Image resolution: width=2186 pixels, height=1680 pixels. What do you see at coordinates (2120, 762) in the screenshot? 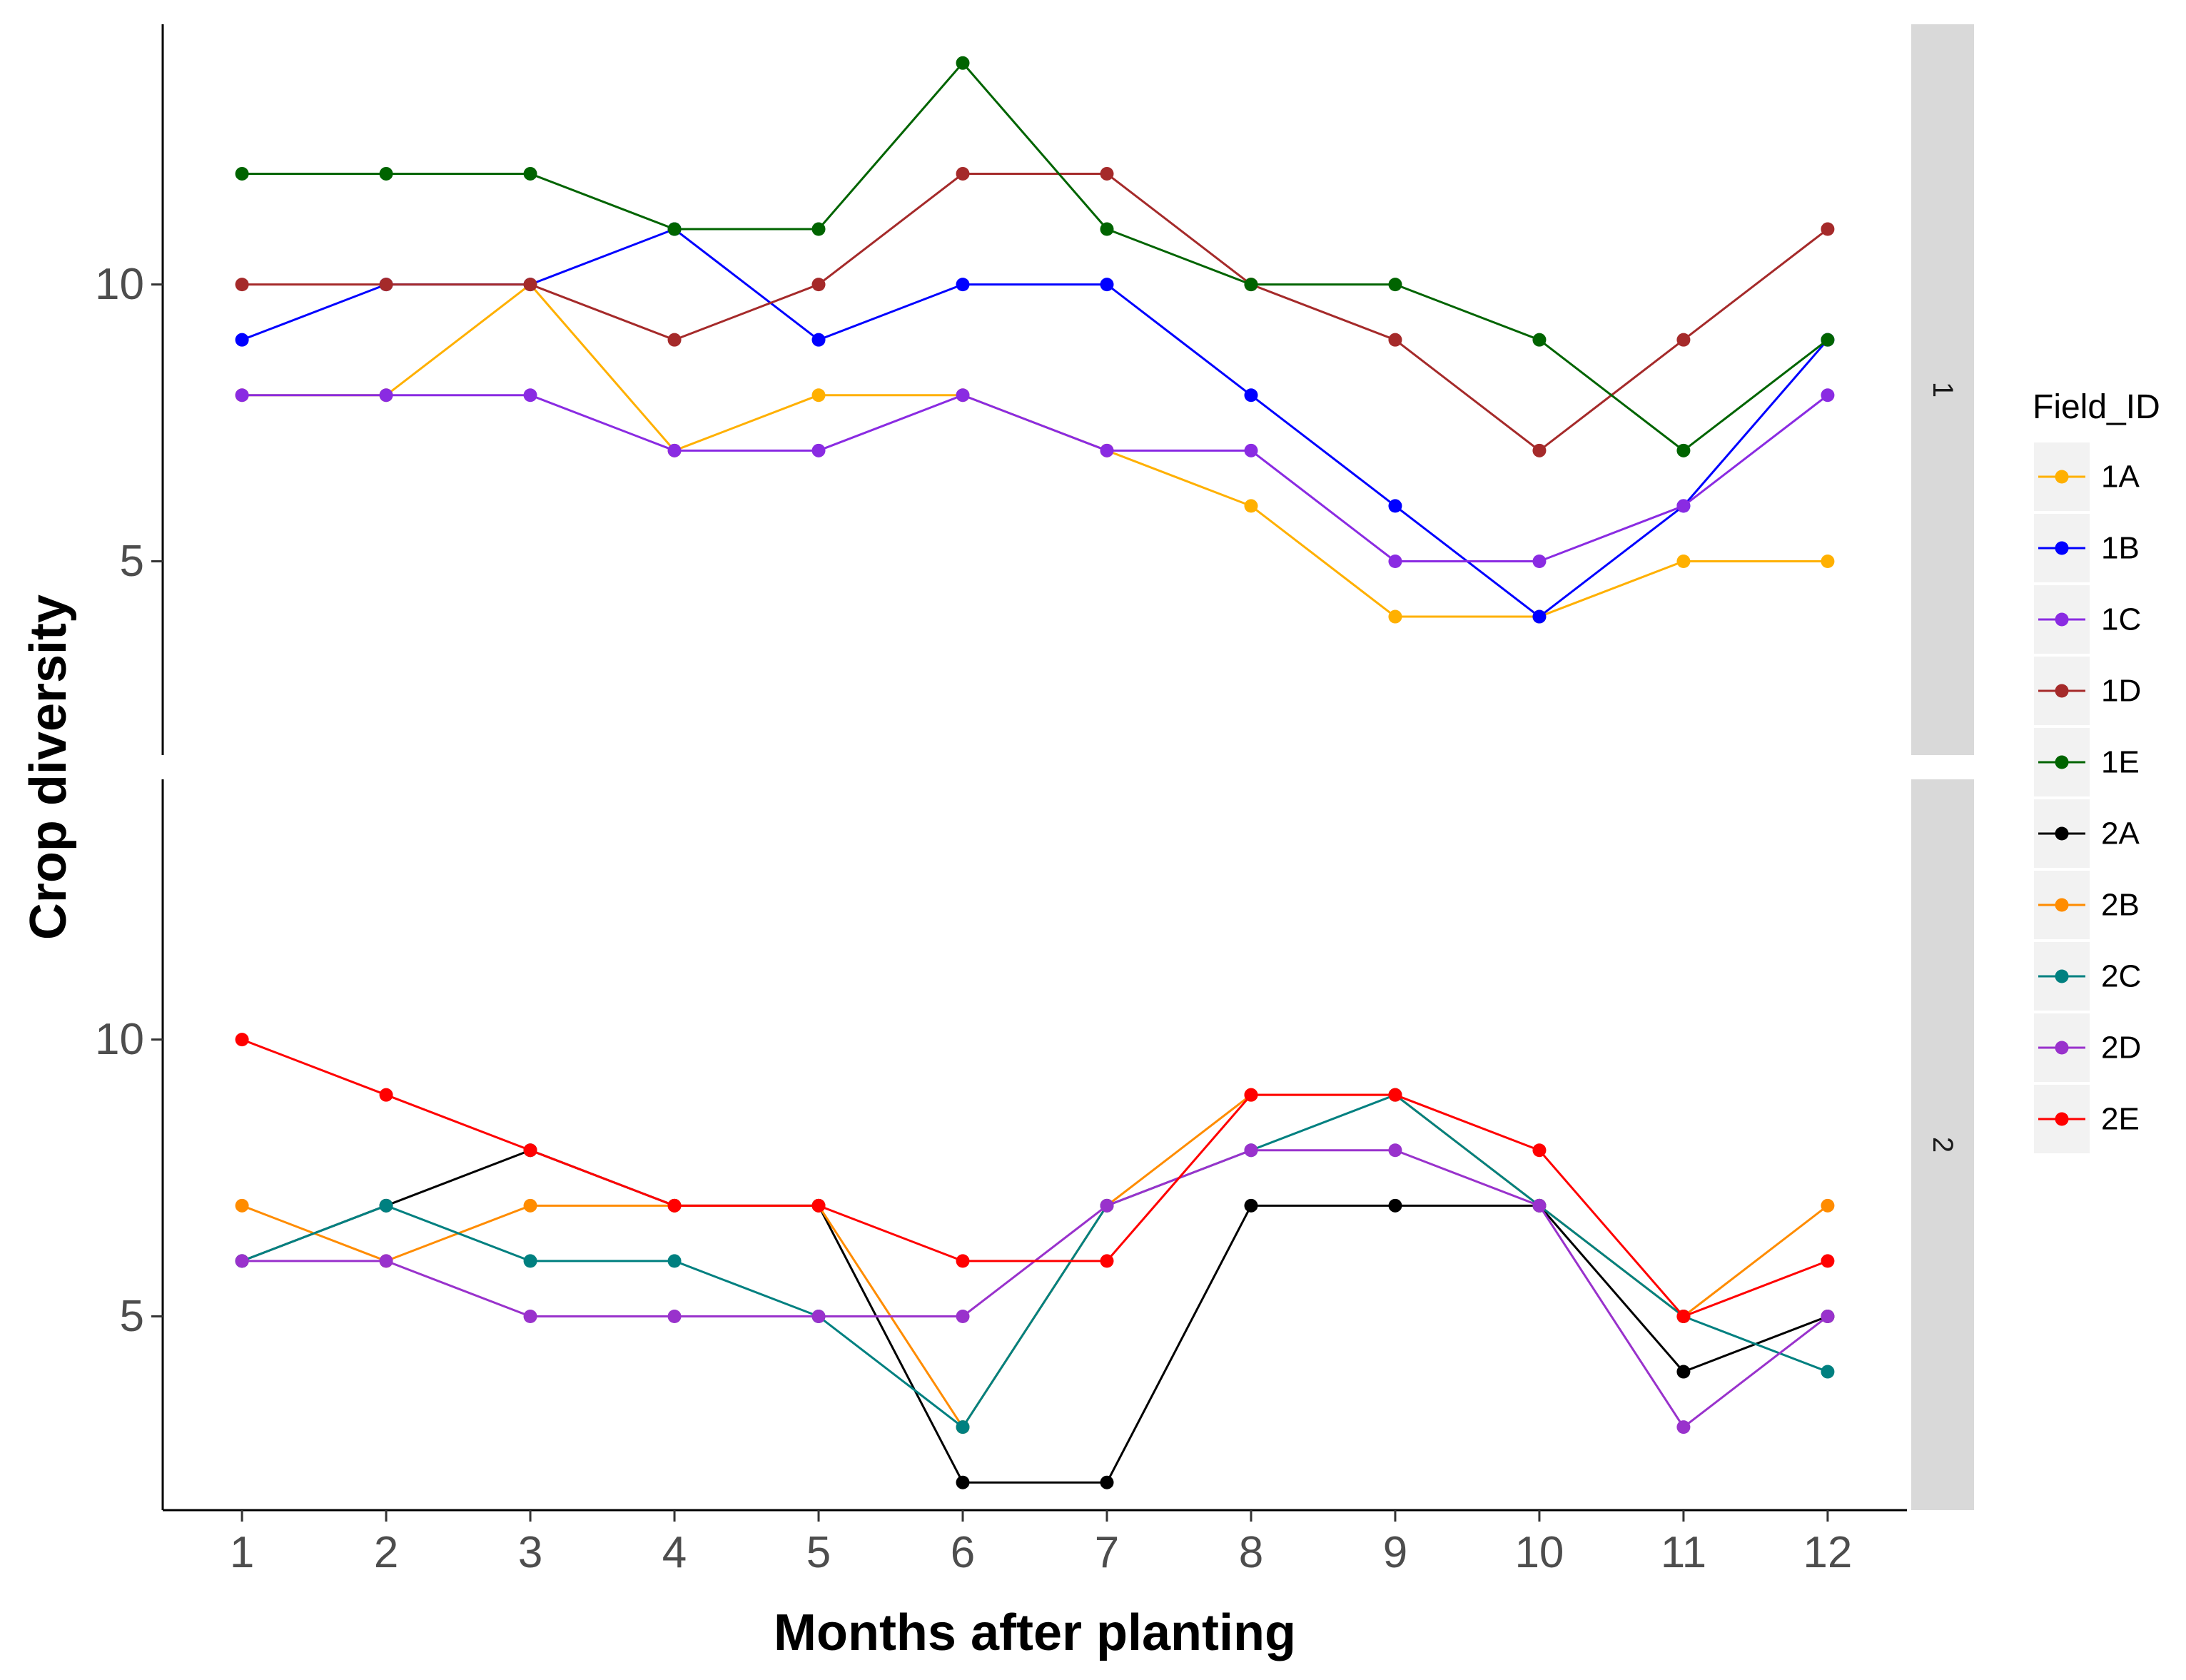
I see `legend-label: 1E` at bounding box center [2120, 762].